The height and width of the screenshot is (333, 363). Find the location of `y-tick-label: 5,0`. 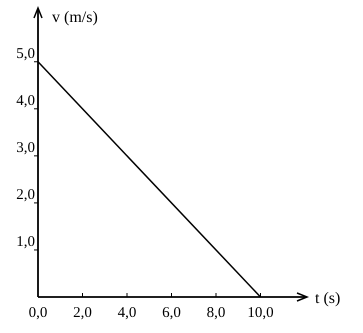

y-tick-label: 5,0 is located at coordinates (25, 54).